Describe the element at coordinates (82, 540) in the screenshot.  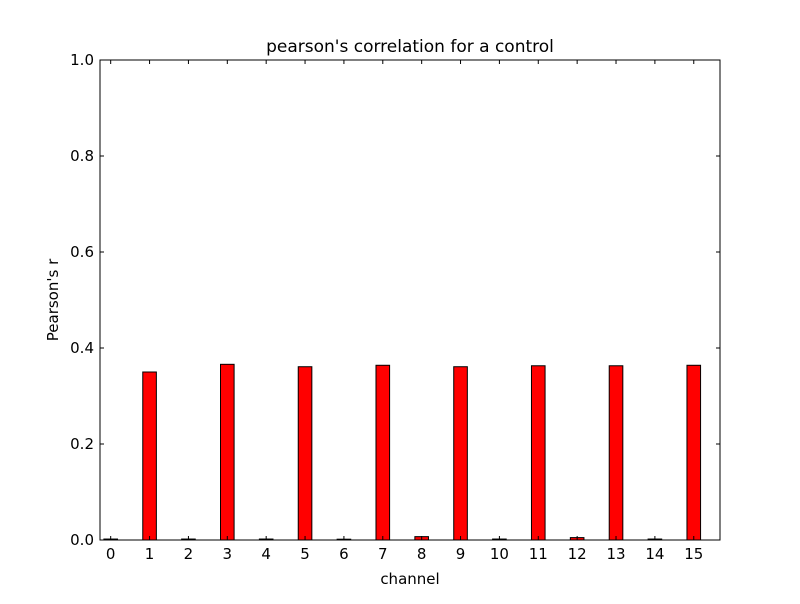
I see `y-tick-label: 0.0` at that location.